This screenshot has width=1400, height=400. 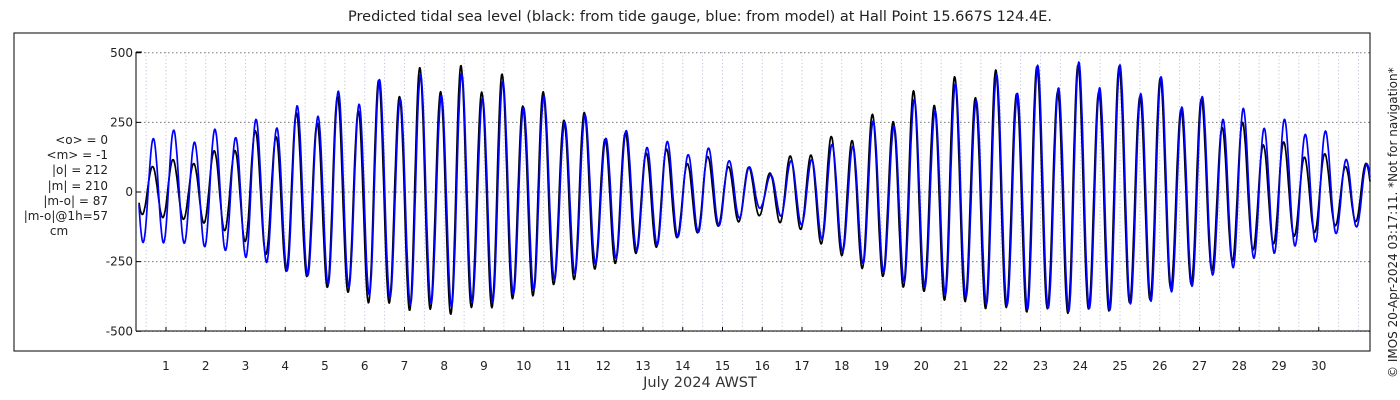 I want to click on stat-abs-obs: |o| = 212, so click(x=79, y=170).